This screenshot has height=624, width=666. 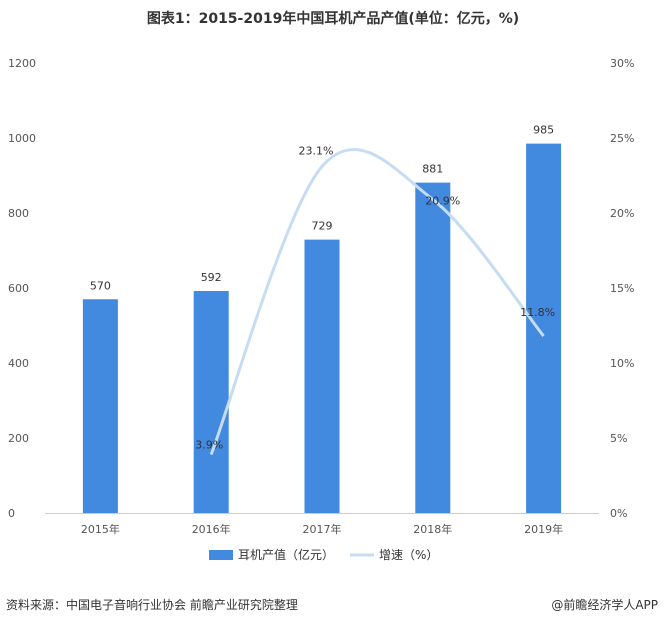 What do you see at coordinates (18, 438) in the screenshot?
I see `y-left-tick-label: 200` at bounding box center [18, 438].